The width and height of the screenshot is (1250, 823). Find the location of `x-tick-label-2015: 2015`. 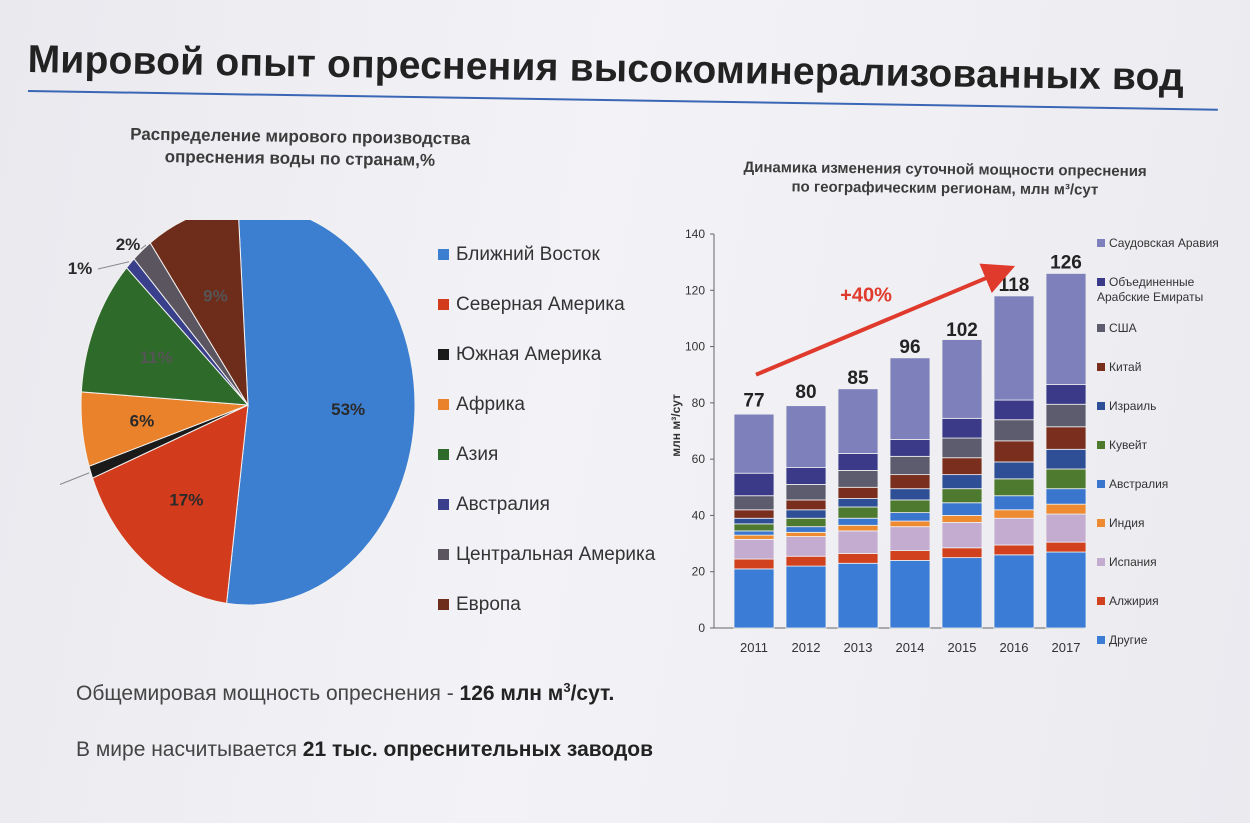

x-tick-label-2015: 2015 is located at coordinates (962, 647).